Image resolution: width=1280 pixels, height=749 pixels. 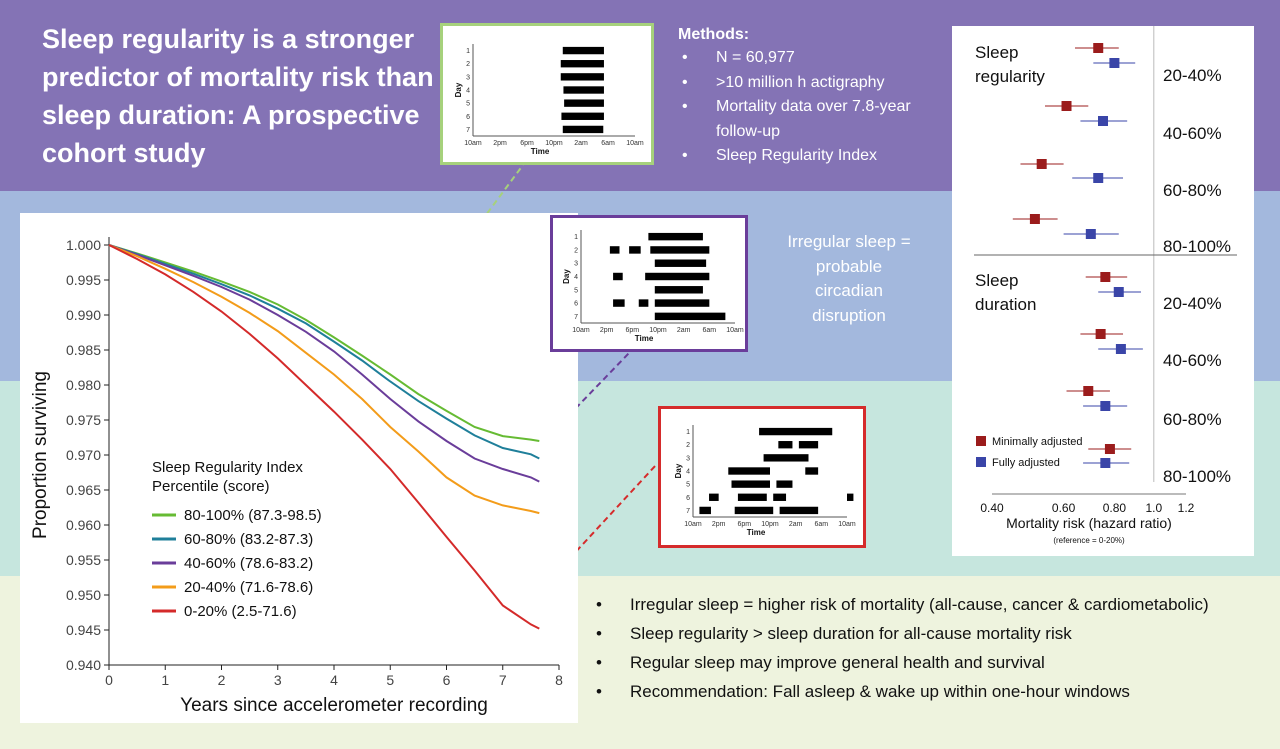 What do you see at coordinates (253, 515) in the screenshot?
I see `legend-entry: 80-100% (87.3-98.5)` at bounding box center [253, 515].